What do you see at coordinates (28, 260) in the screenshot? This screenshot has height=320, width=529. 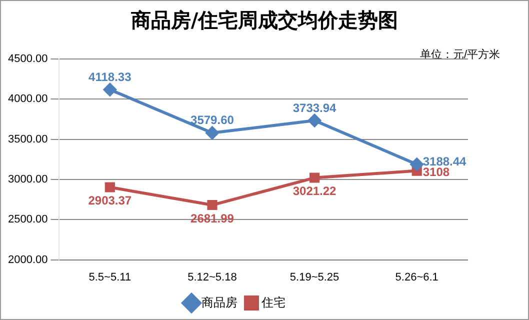 I see `y-tick-label: 2000.00` at bounding box center [28, 260].